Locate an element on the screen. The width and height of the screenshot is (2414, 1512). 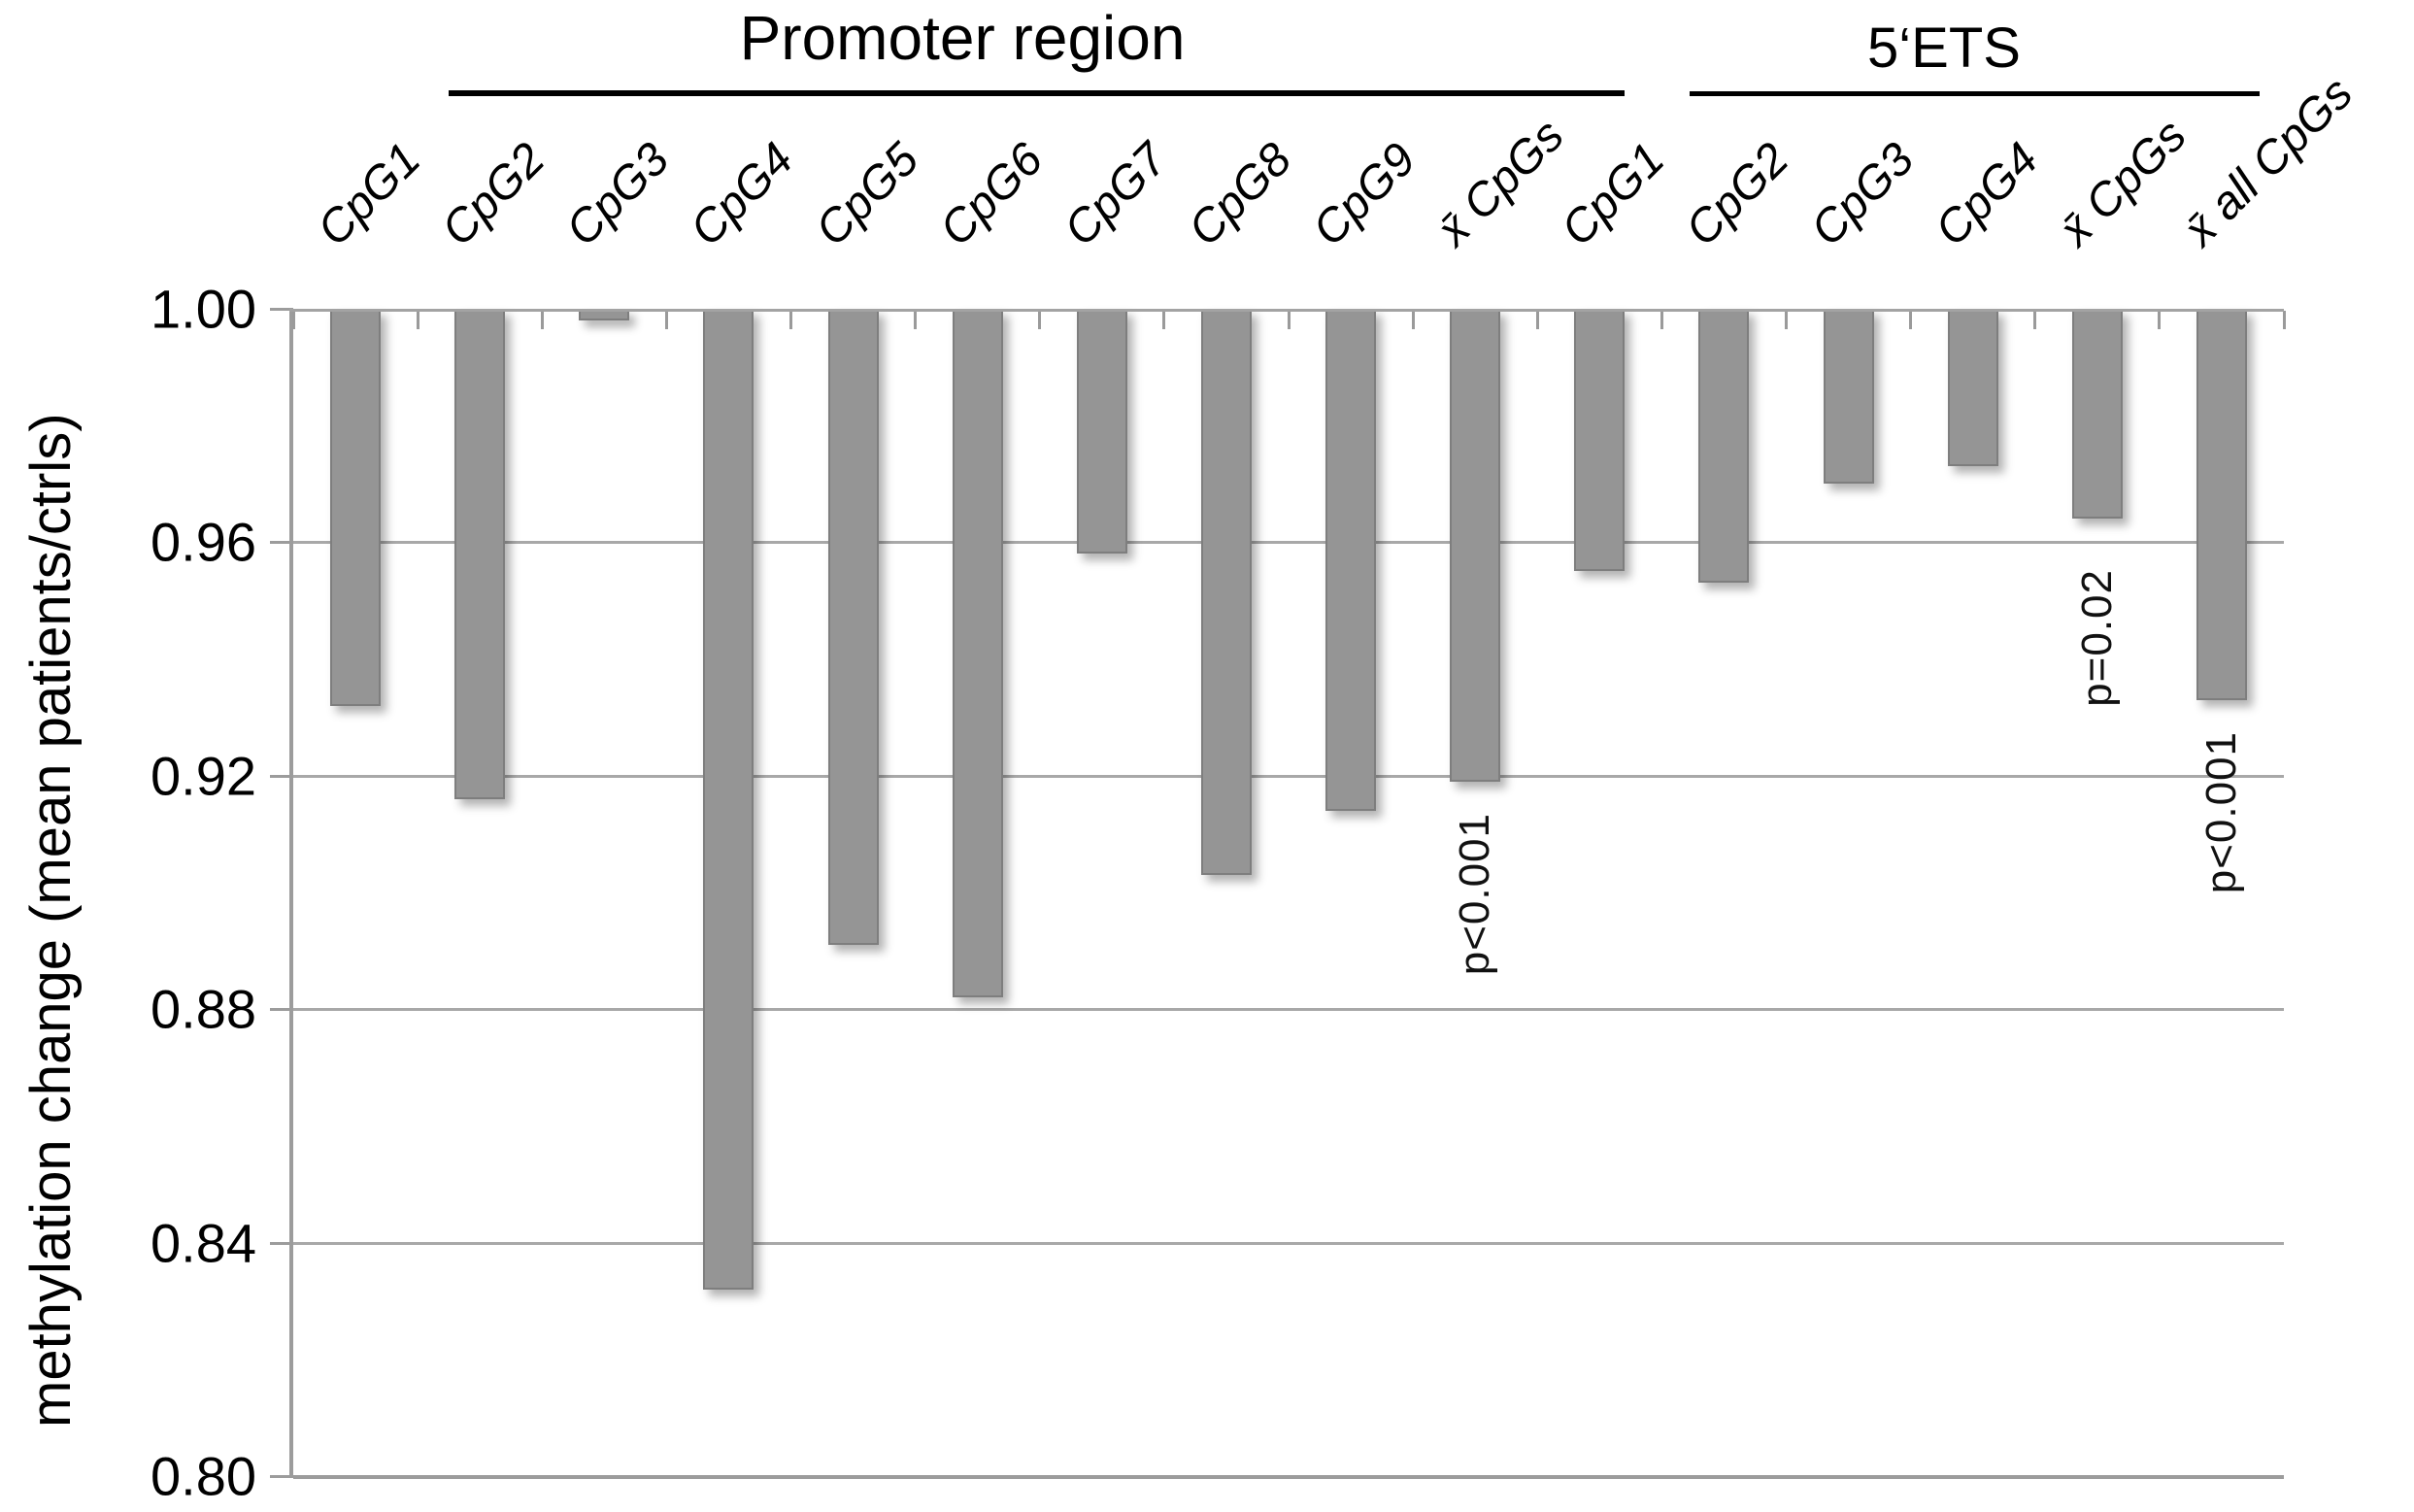
group-title-5ets: 5‘ETS is located at coordinates (1944, 48).